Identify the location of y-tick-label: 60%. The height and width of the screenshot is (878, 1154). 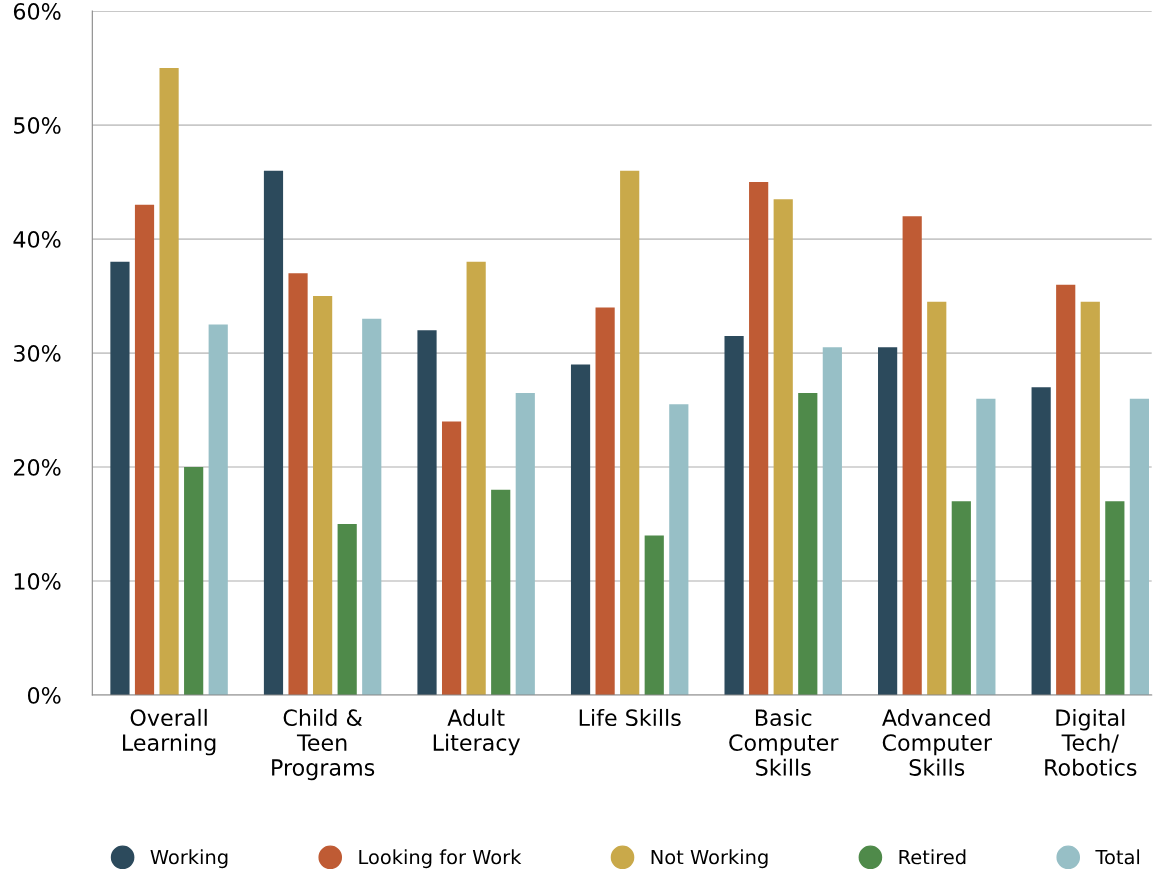
(37, 11).